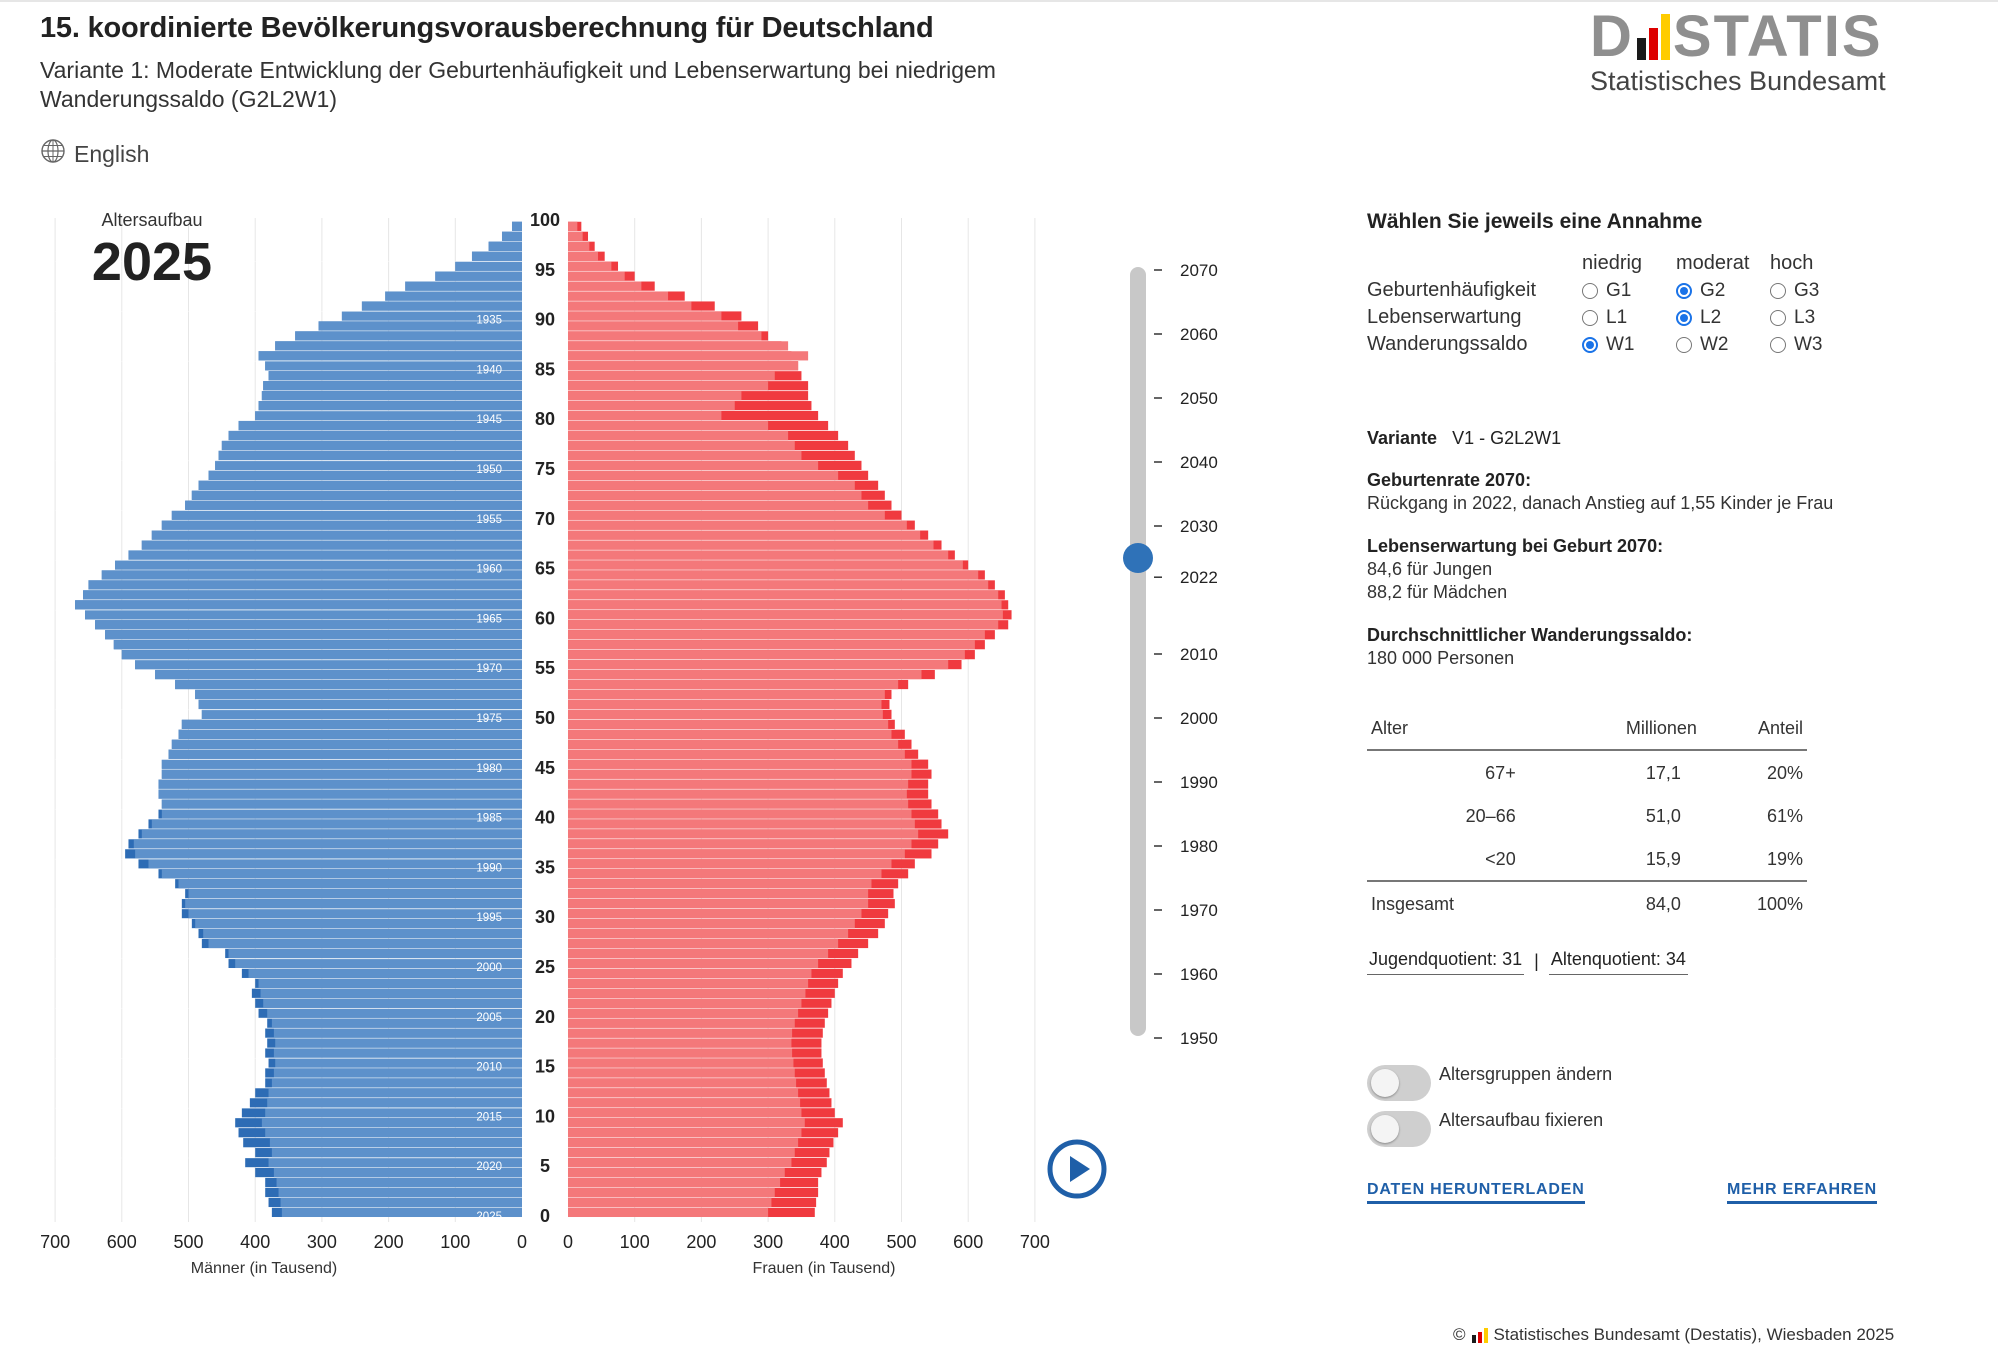 This screenshot has height=1372, width=1998. Describe the element at coordinates (545, 1067) in the screenshot. I see `age-tick-label: 15` at that location.